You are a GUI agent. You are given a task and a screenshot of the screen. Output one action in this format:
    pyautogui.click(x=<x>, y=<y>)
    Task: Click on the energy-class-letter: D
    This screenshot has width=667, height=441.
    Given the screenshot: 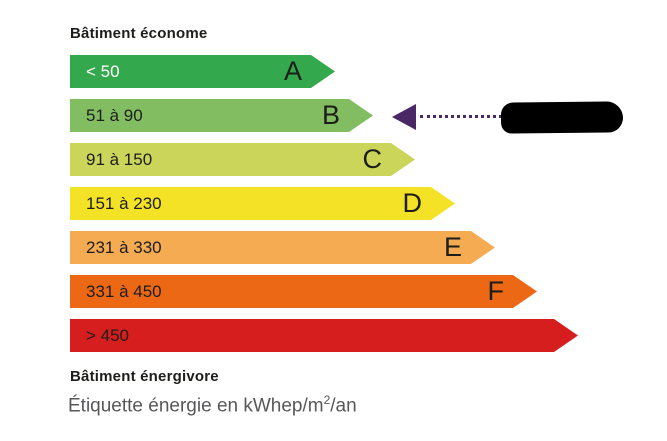 What is the action you would take?
    pyautogui.click(x=412, y=203)
    